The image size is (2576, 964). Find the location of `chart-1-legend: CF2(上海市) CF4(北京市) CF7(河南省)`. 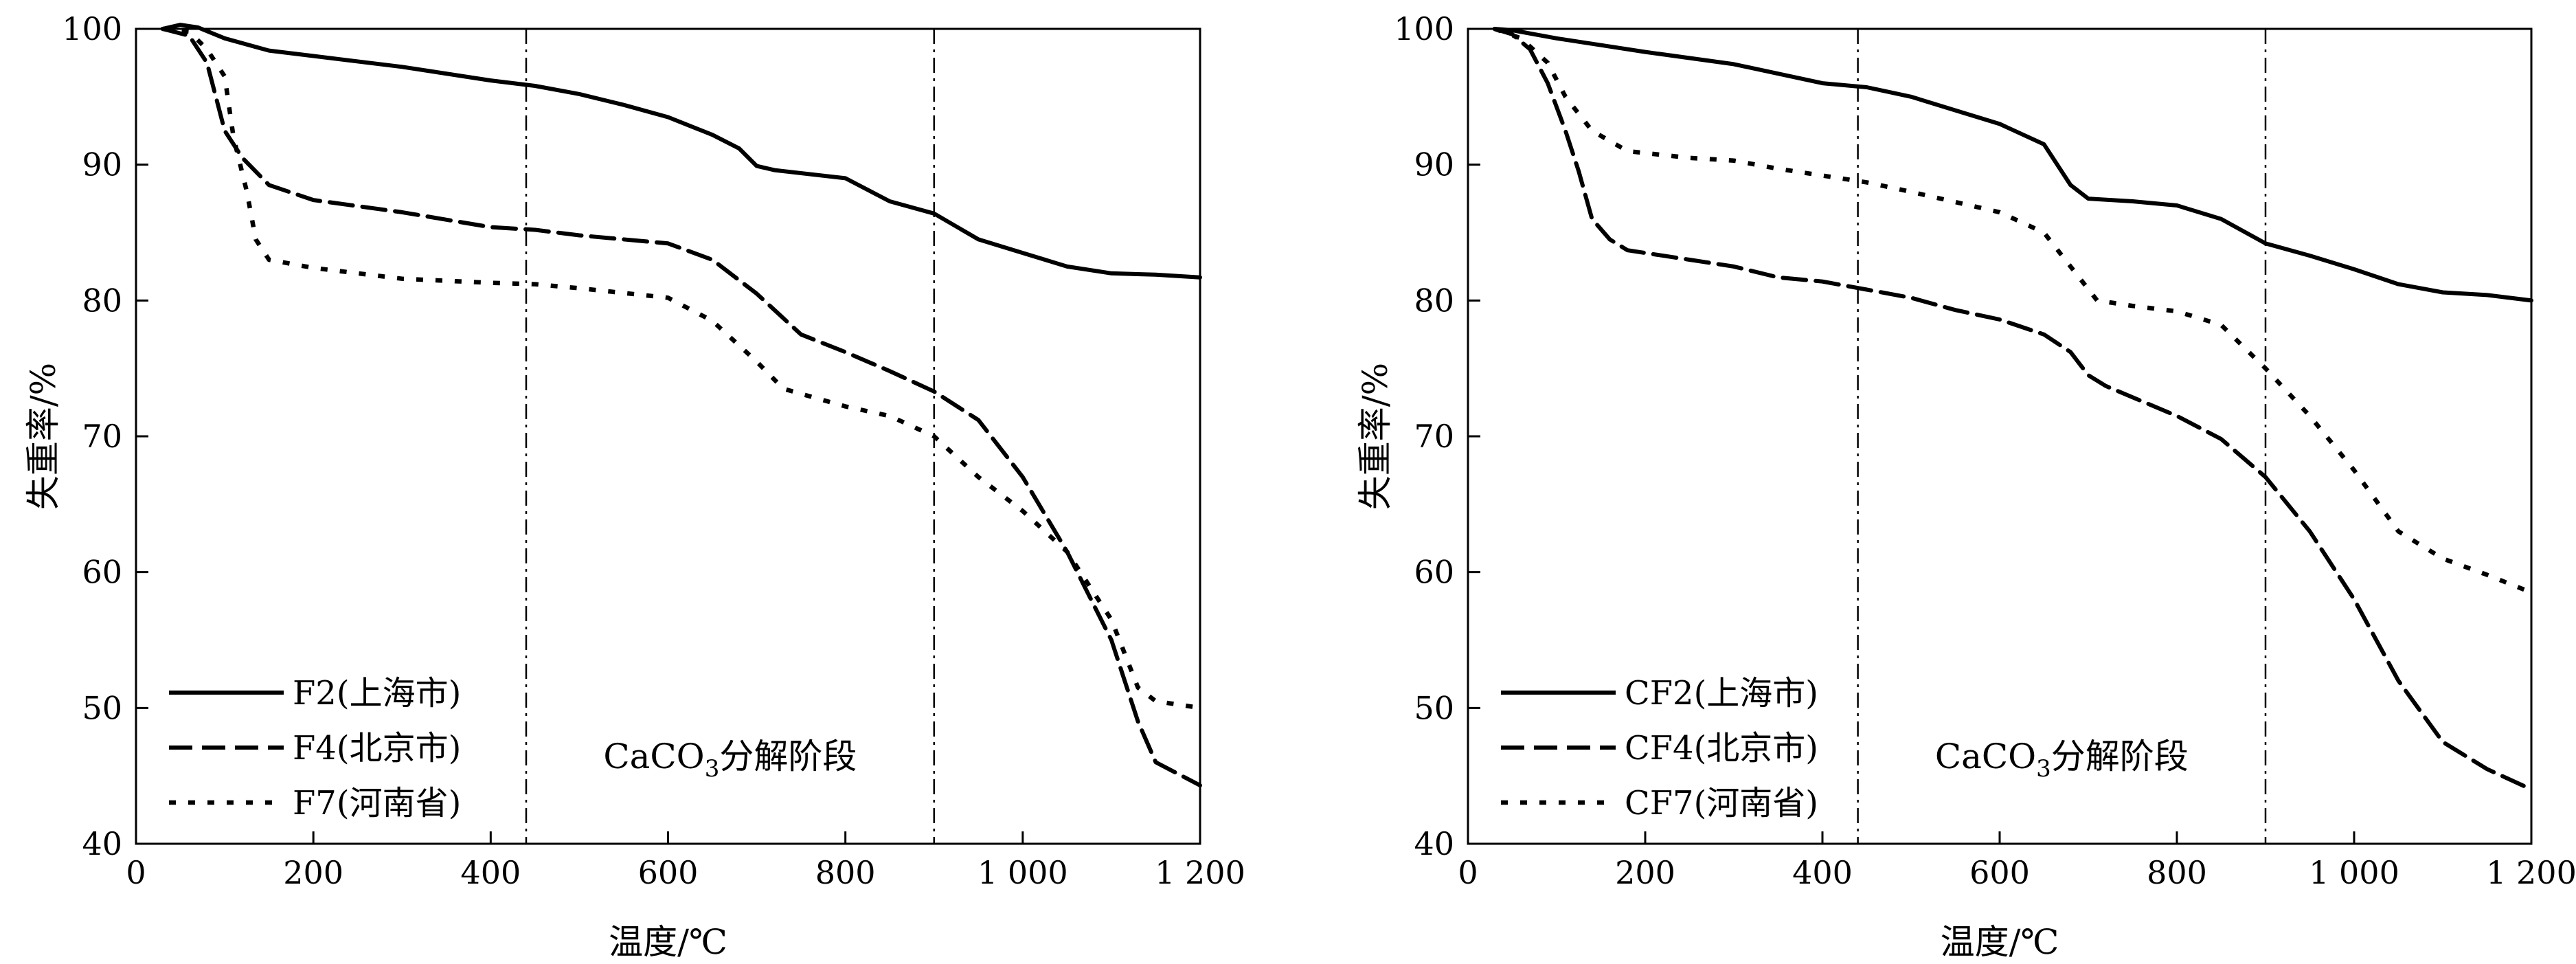

chart-1-legend: CF2(上海市) CF4(北京市) CF7(河南省) is located at coordinates (1659, 748).